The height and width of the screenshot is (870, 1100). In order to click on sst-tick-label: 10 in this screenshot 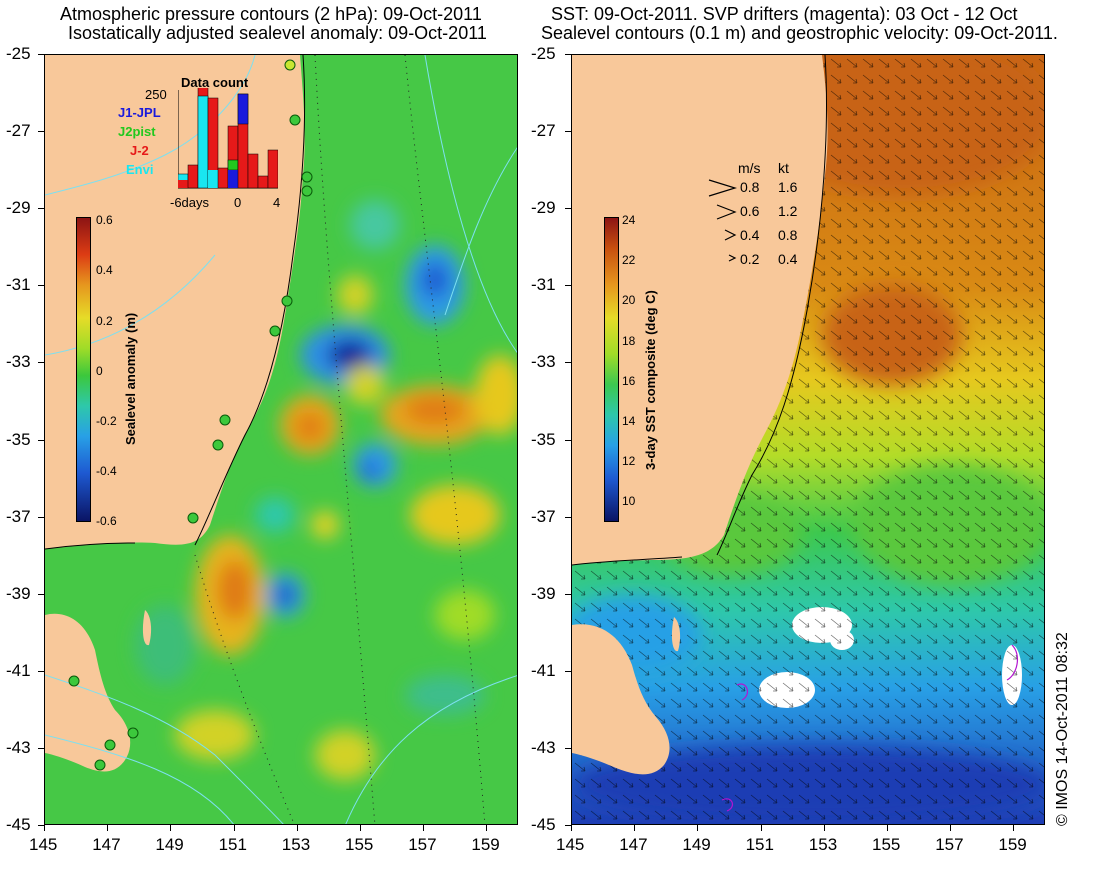, I will do `click(629, 501)`.